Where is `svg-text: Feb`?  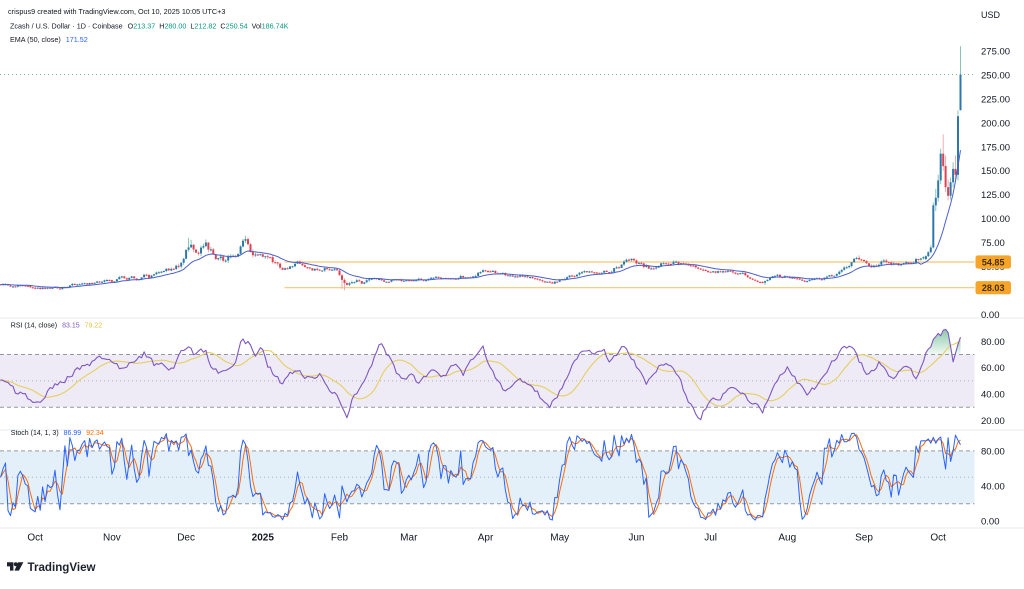
svg-text: Feb is located at coordinates (340, 538).